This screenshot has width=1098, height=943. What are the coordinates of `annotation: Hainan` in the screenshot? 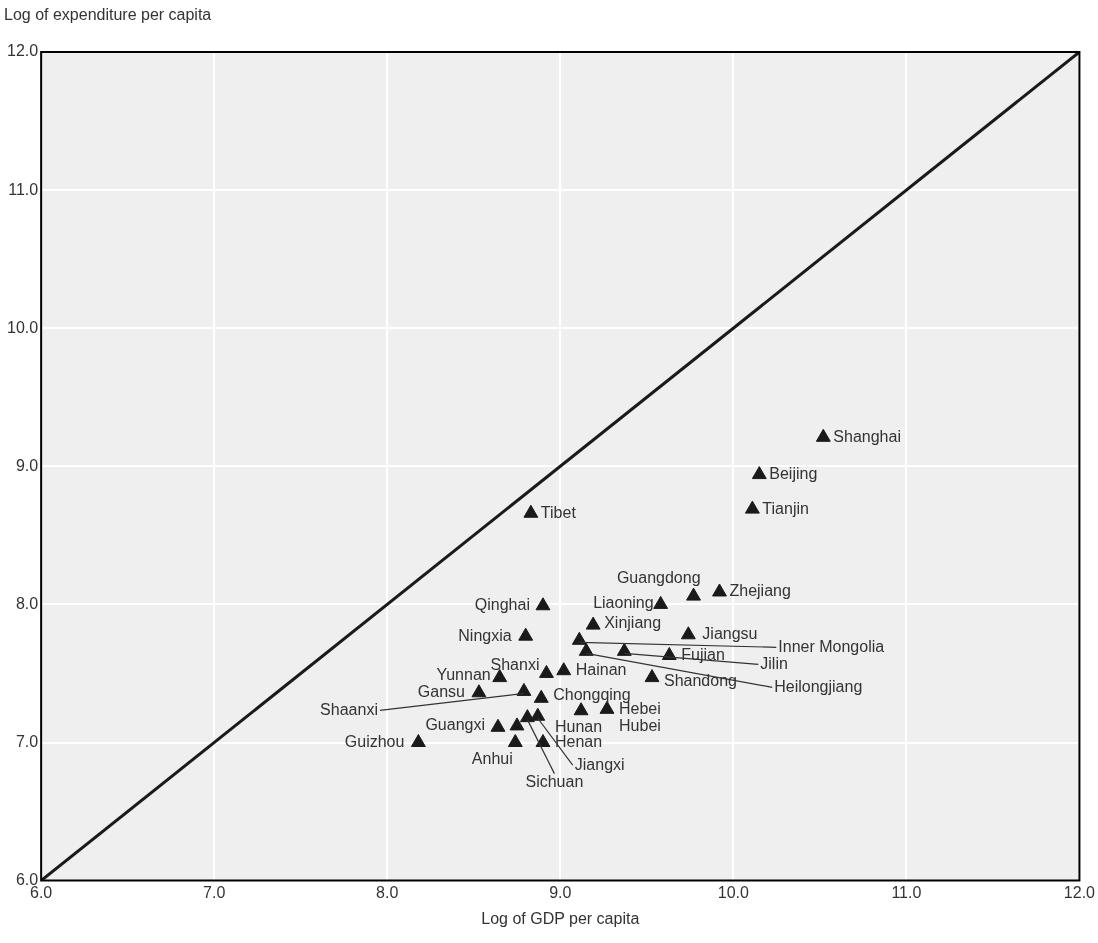 It's located at (601, 670).